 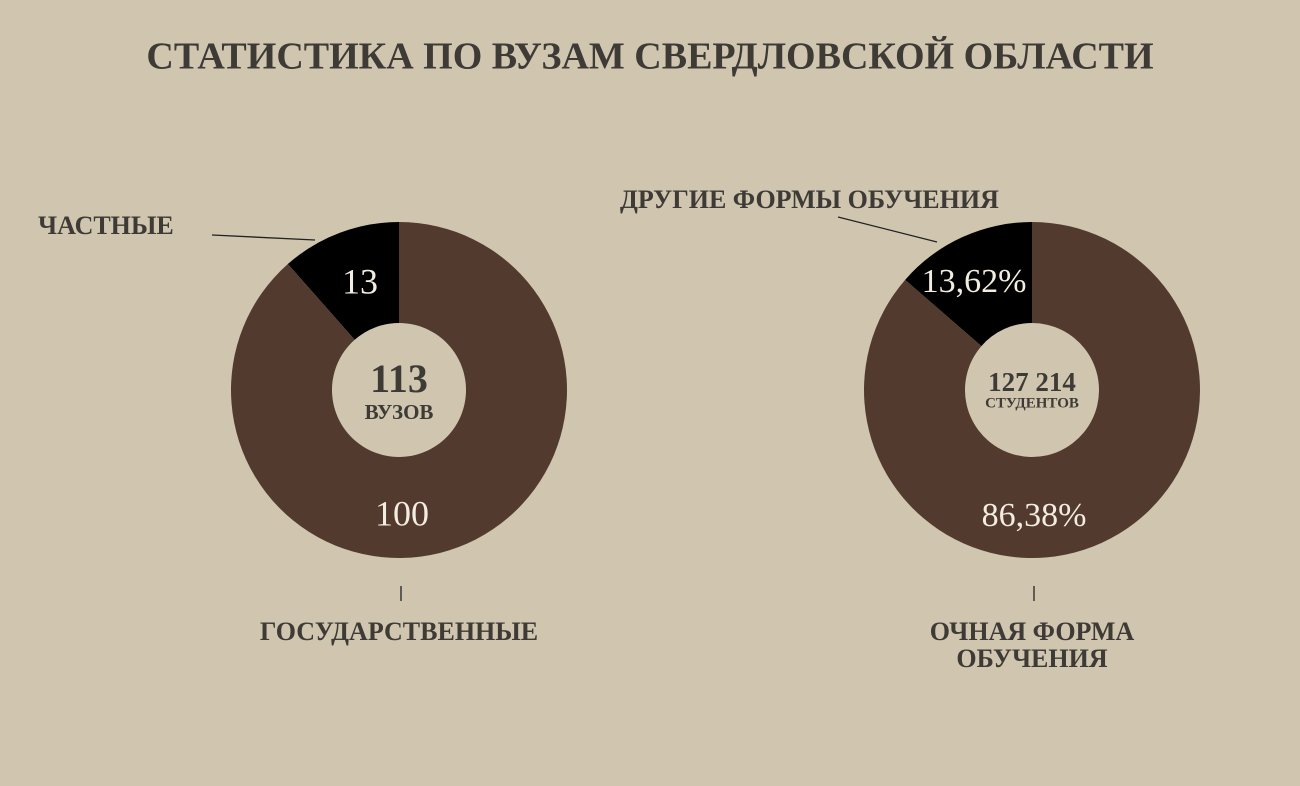 I want to click on data-label: 13,62%, so click(x=974, y=281).